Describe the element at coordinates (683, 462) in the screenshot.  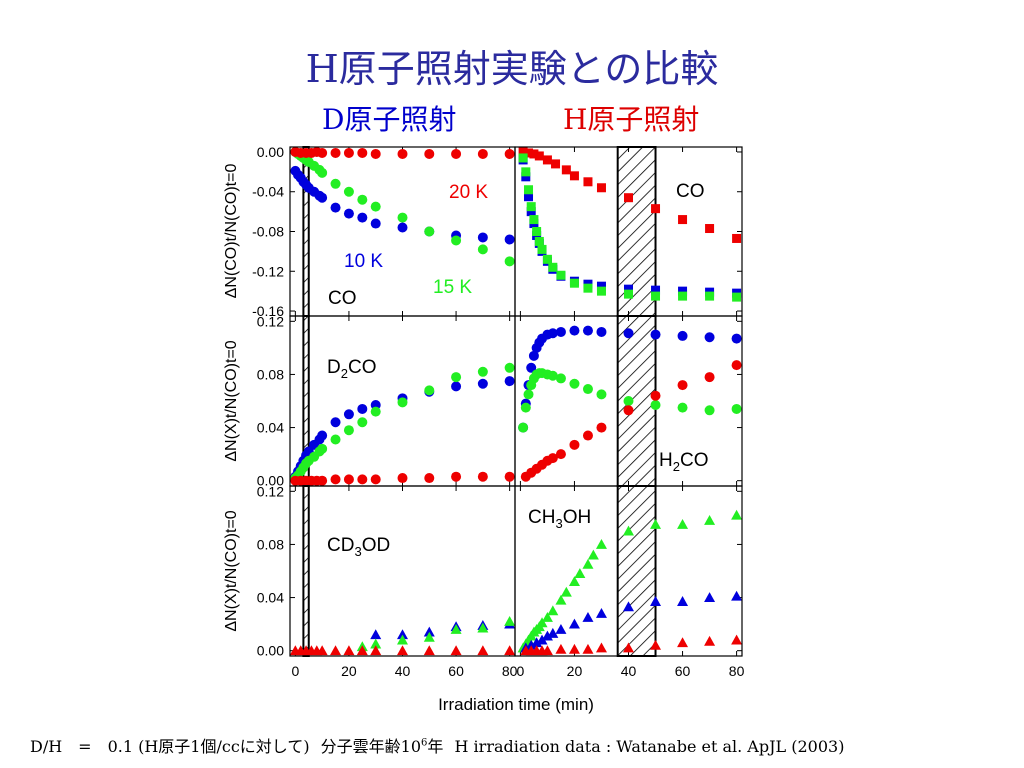
I see `panel-label-h2co: H2CO` at that location.